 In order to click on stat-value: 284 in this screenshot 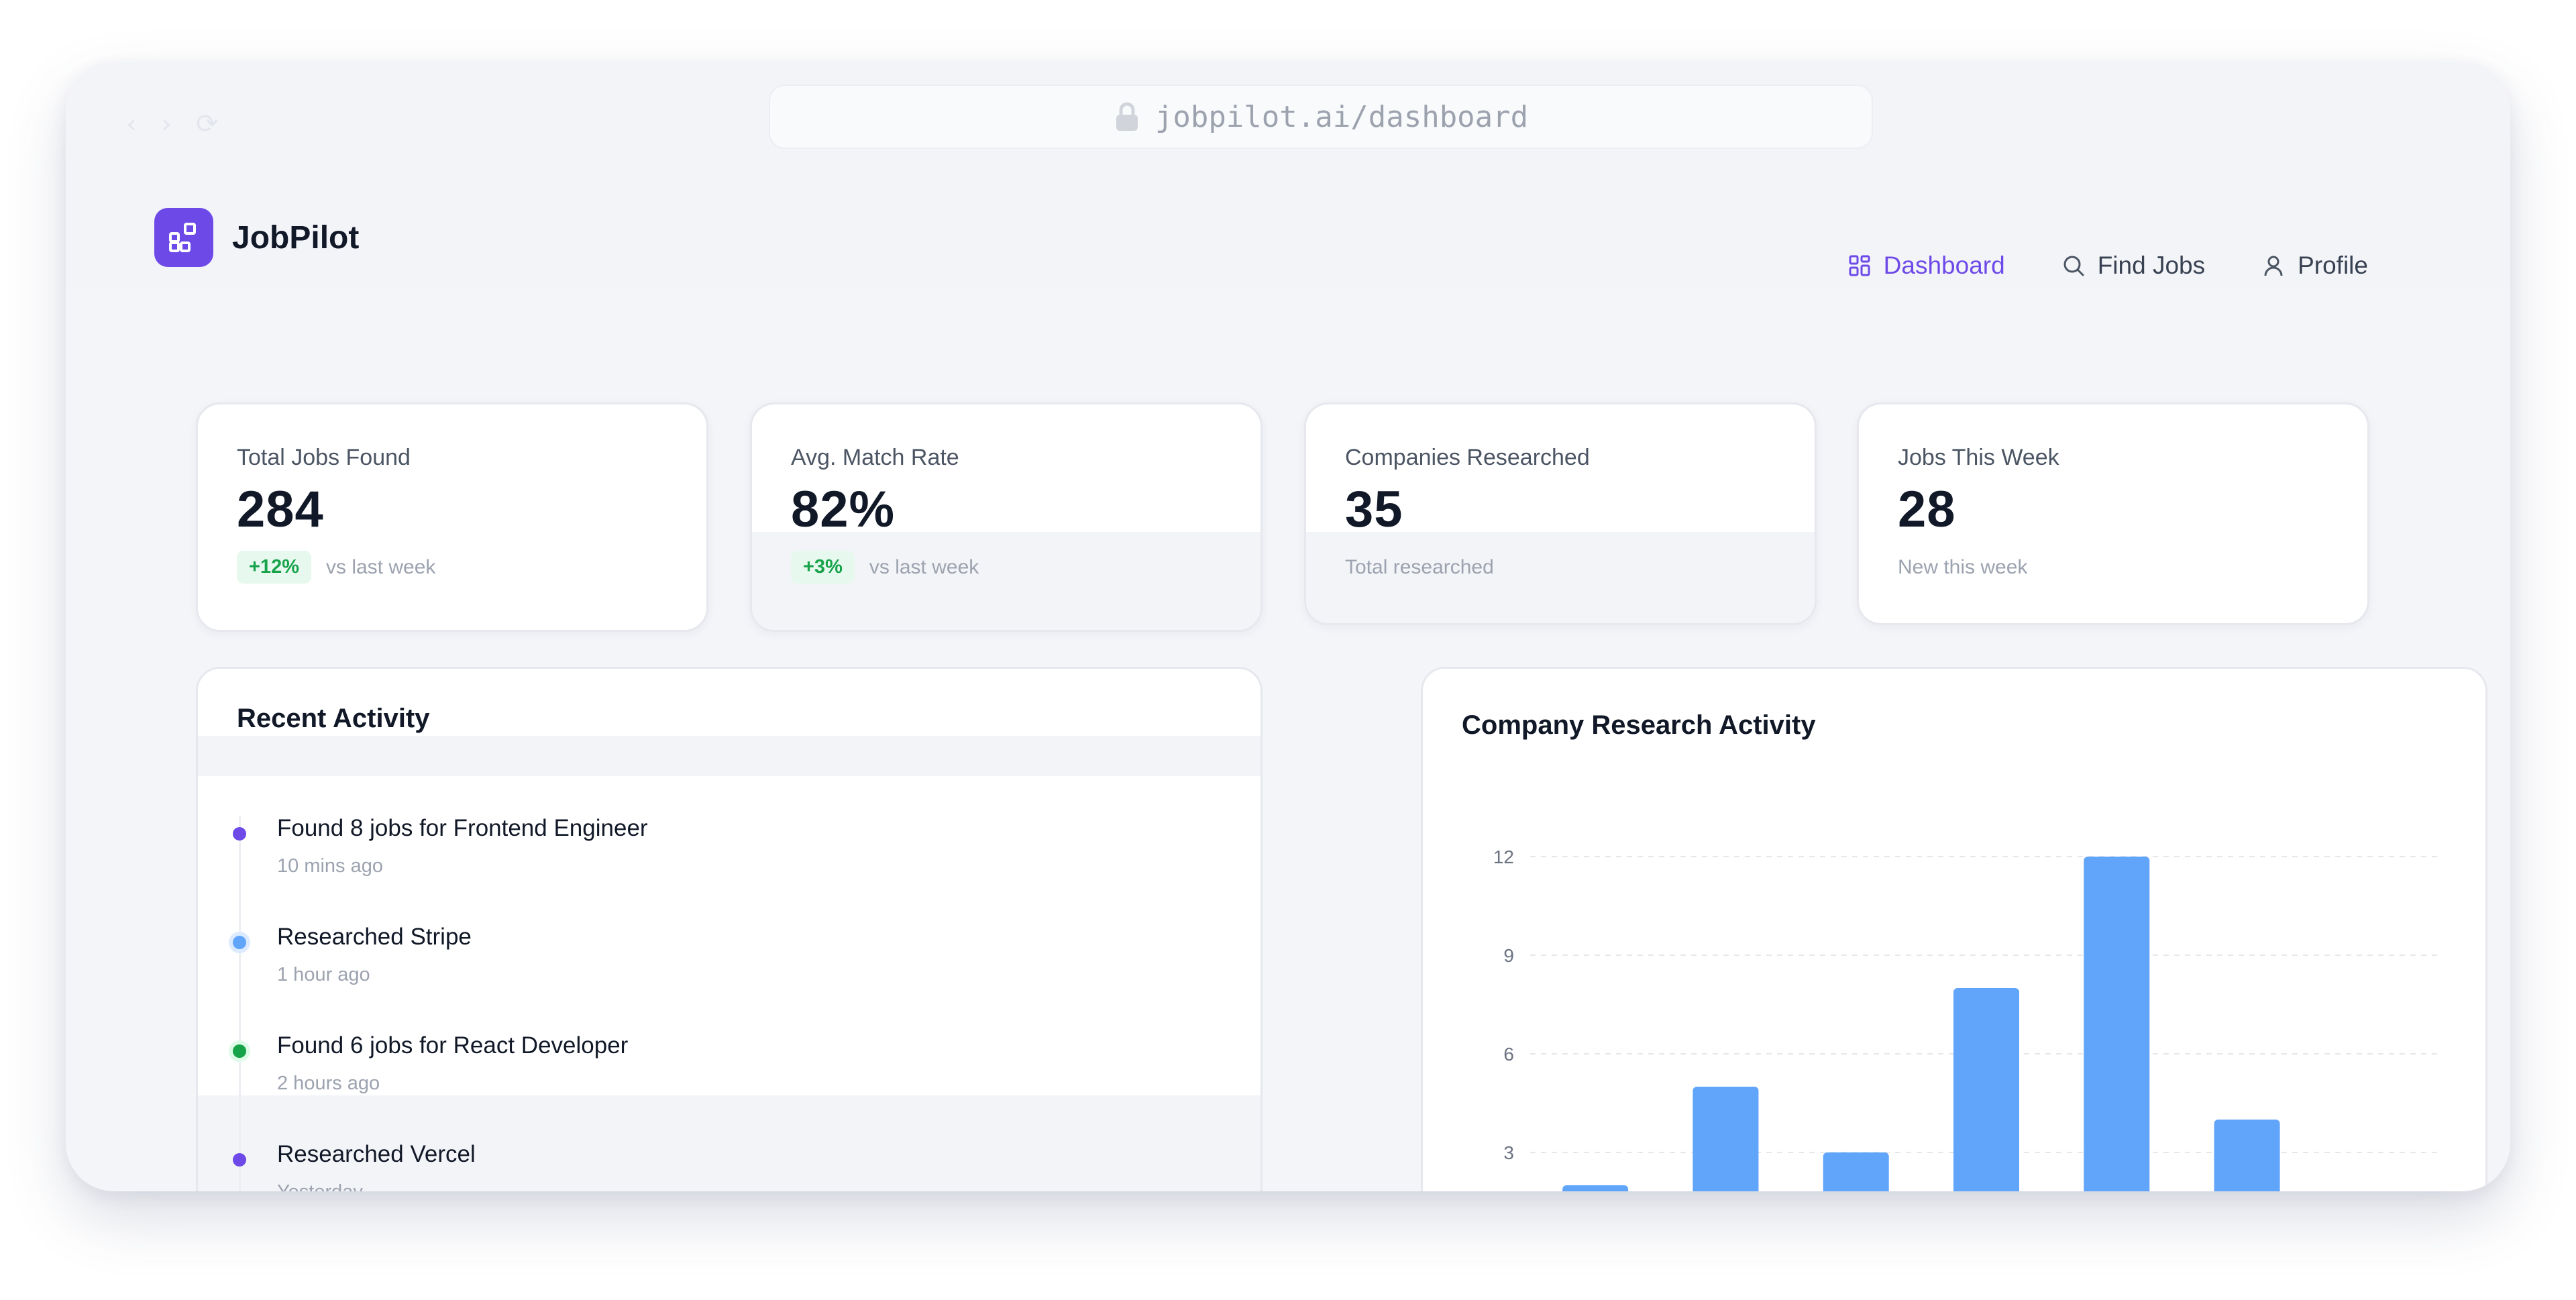, I will do `click(280, 510)`.